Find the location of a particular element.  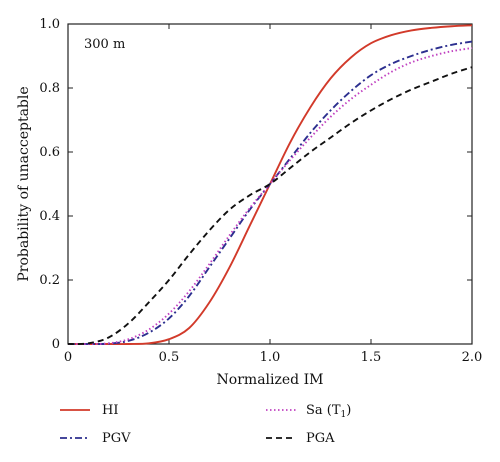

y-axis-title: Probability of unacceptable is located at coordinates (24, 183).